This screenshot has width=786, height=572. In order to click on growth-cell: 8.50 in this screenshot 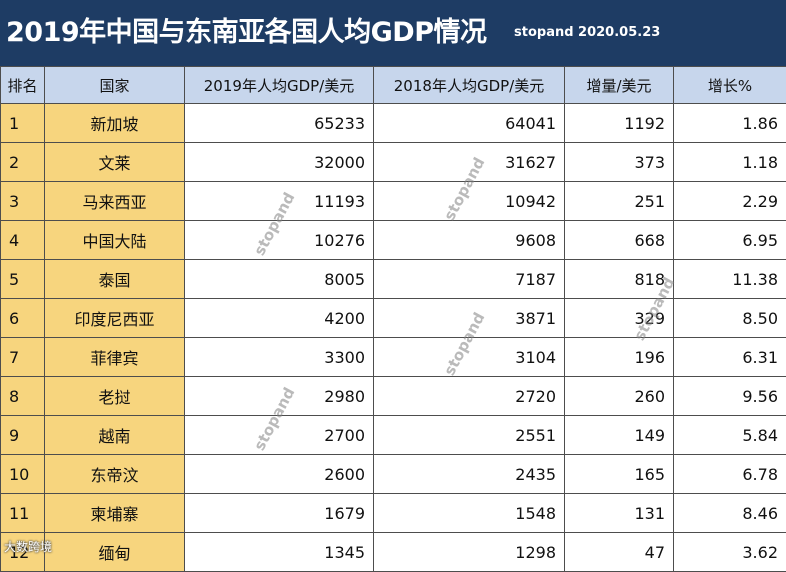, I will do `click(730, 318)`.